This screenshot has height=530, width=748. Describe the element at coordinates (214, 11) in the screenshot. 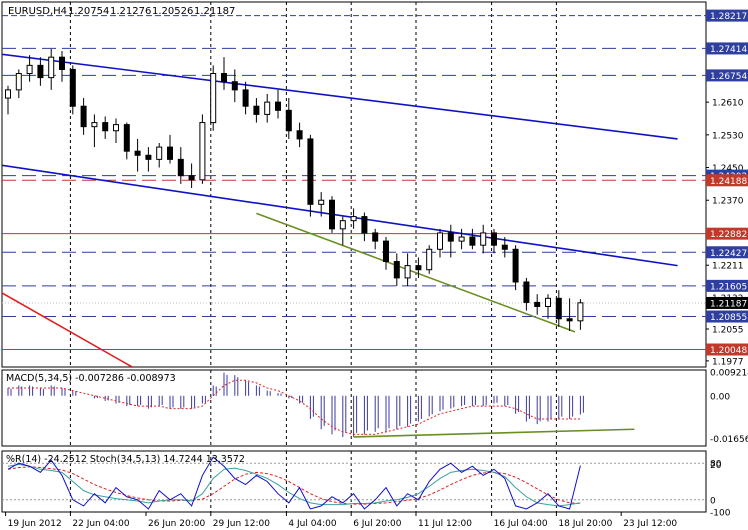

I see `ohlc-close: 1.21187` at that location.